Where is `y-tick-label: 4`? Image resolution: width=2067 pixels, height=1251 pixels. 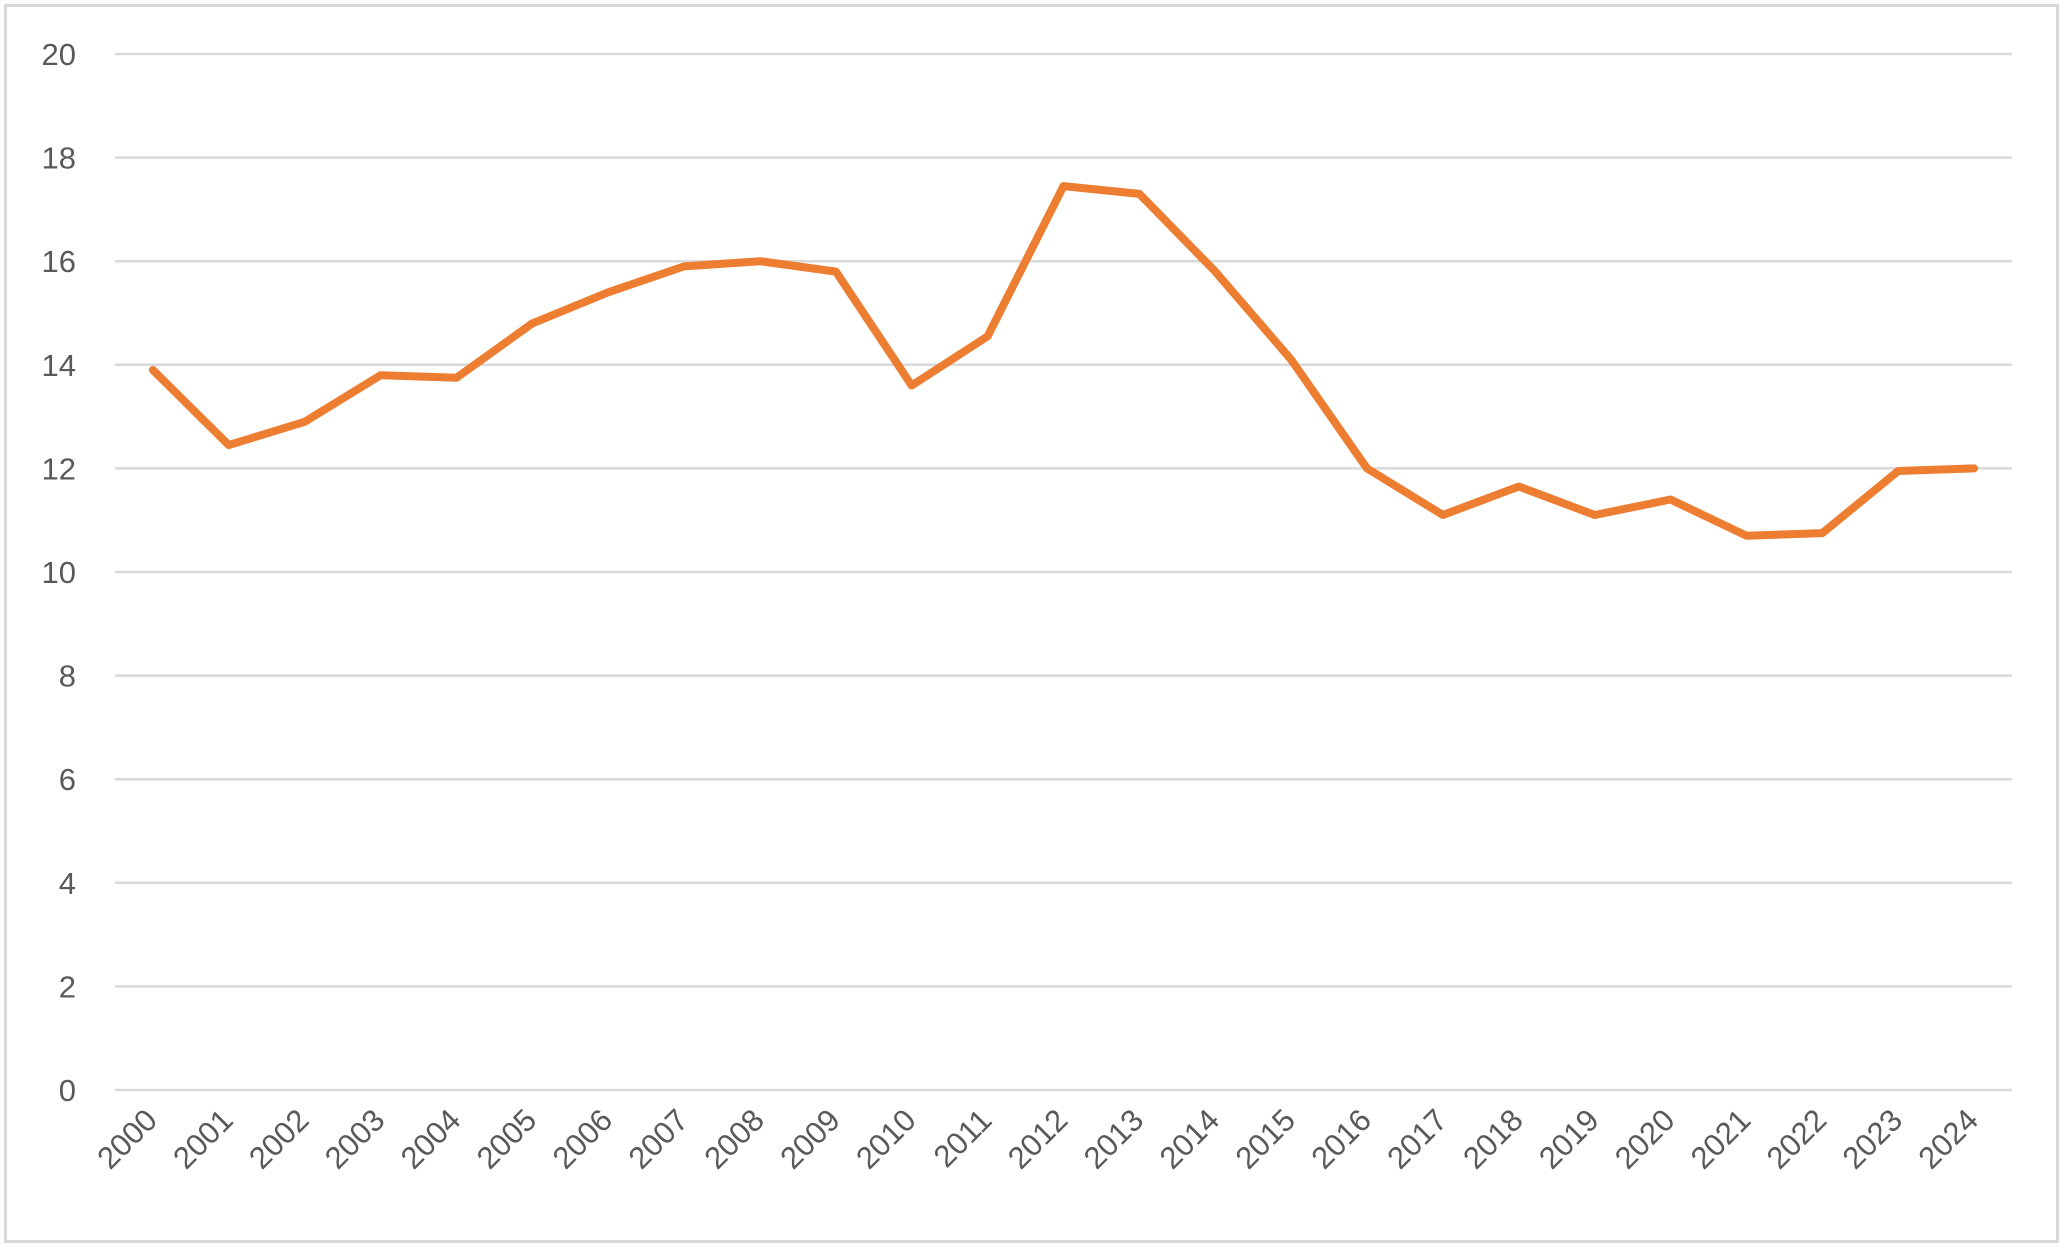 y-tick-label: 4 is located at coordinates (67, 883).